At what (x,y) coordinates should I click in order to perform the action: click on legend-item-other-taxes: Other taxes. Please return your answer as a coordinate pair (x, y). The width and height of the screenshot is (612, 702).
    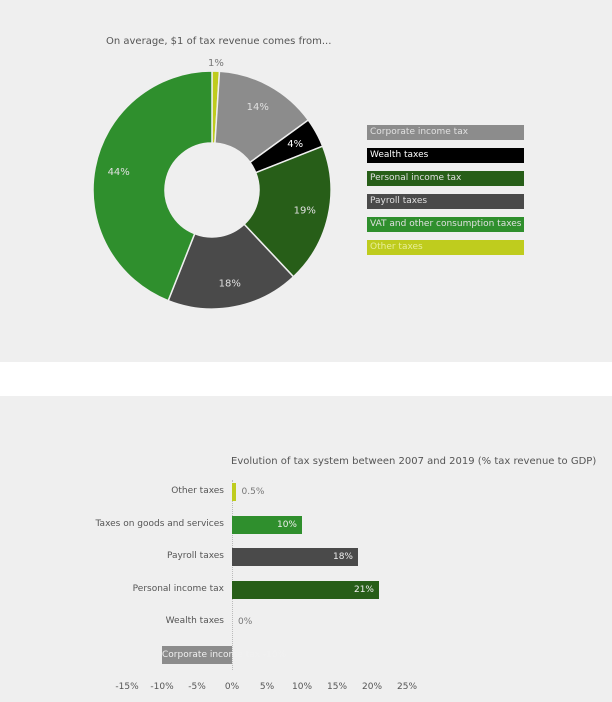
    Looking at the image, I should click on (445, 247).